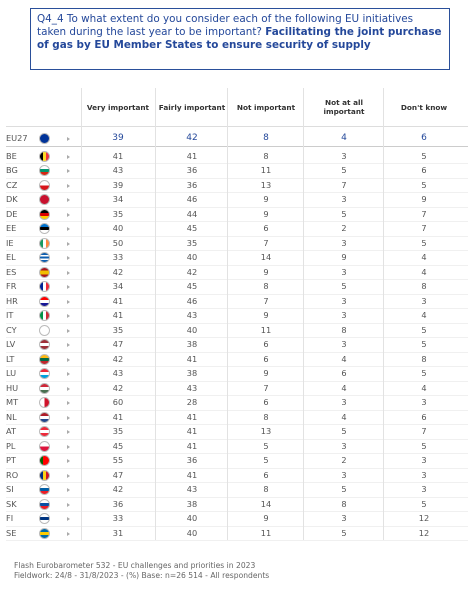 Image resolution: width=474 pixels, height=594 pixels. Describe the element at coordinates (192, 532) in the screenshot. I see `value: 40` at that location.